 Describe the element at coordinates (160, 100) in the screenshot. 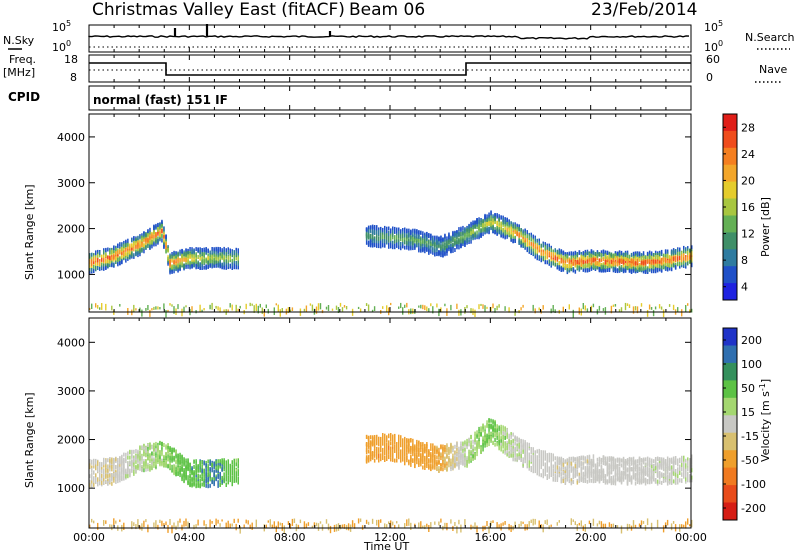

I see `cpid-value: normal (fast) 151 IF` at that location.